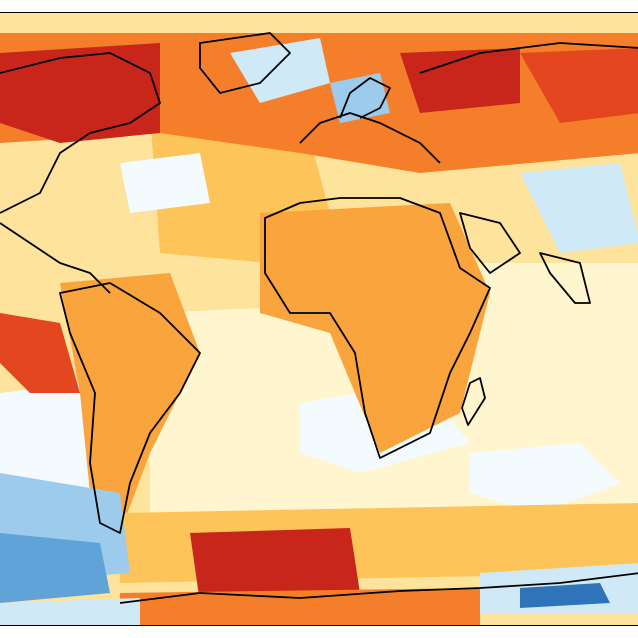 The width and height of the screenshot is (638, 638). I want to click on region-siberia-very-warm, so click(460, 80).